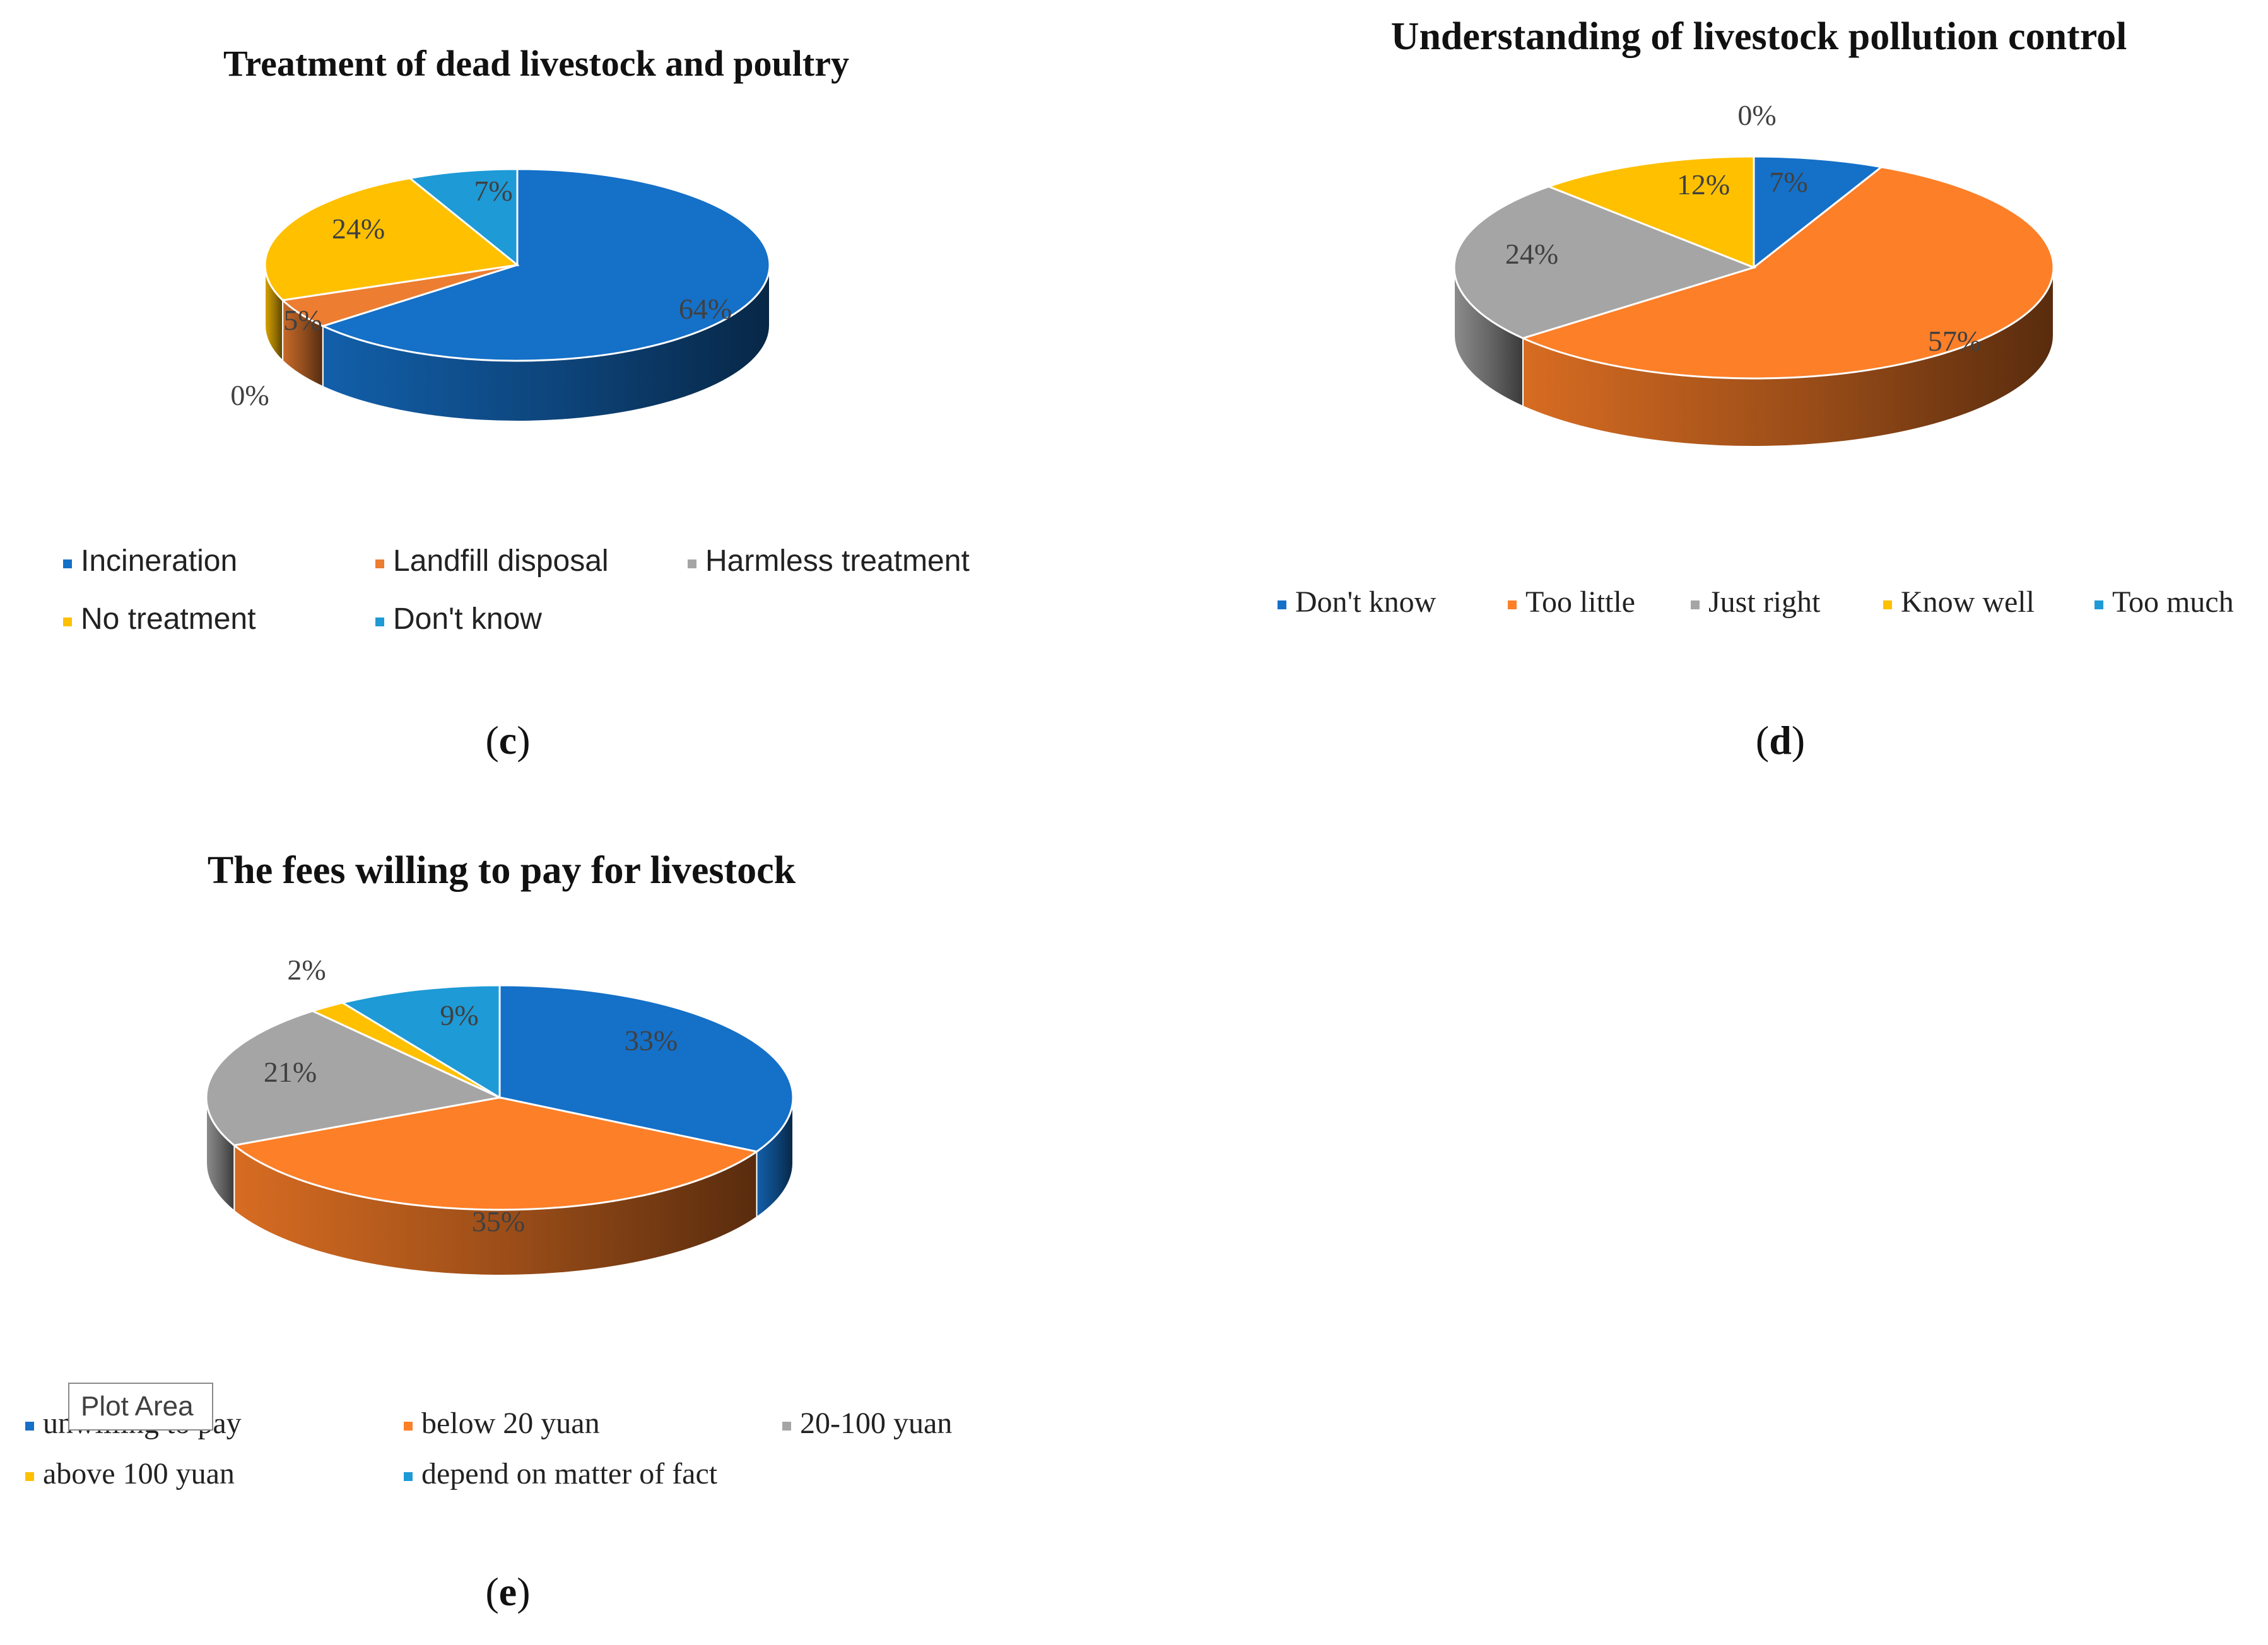 The width and height of the screenshot is (2268, 1645). I want to click on legend-label: Landfill disposal, so click(501, 561).